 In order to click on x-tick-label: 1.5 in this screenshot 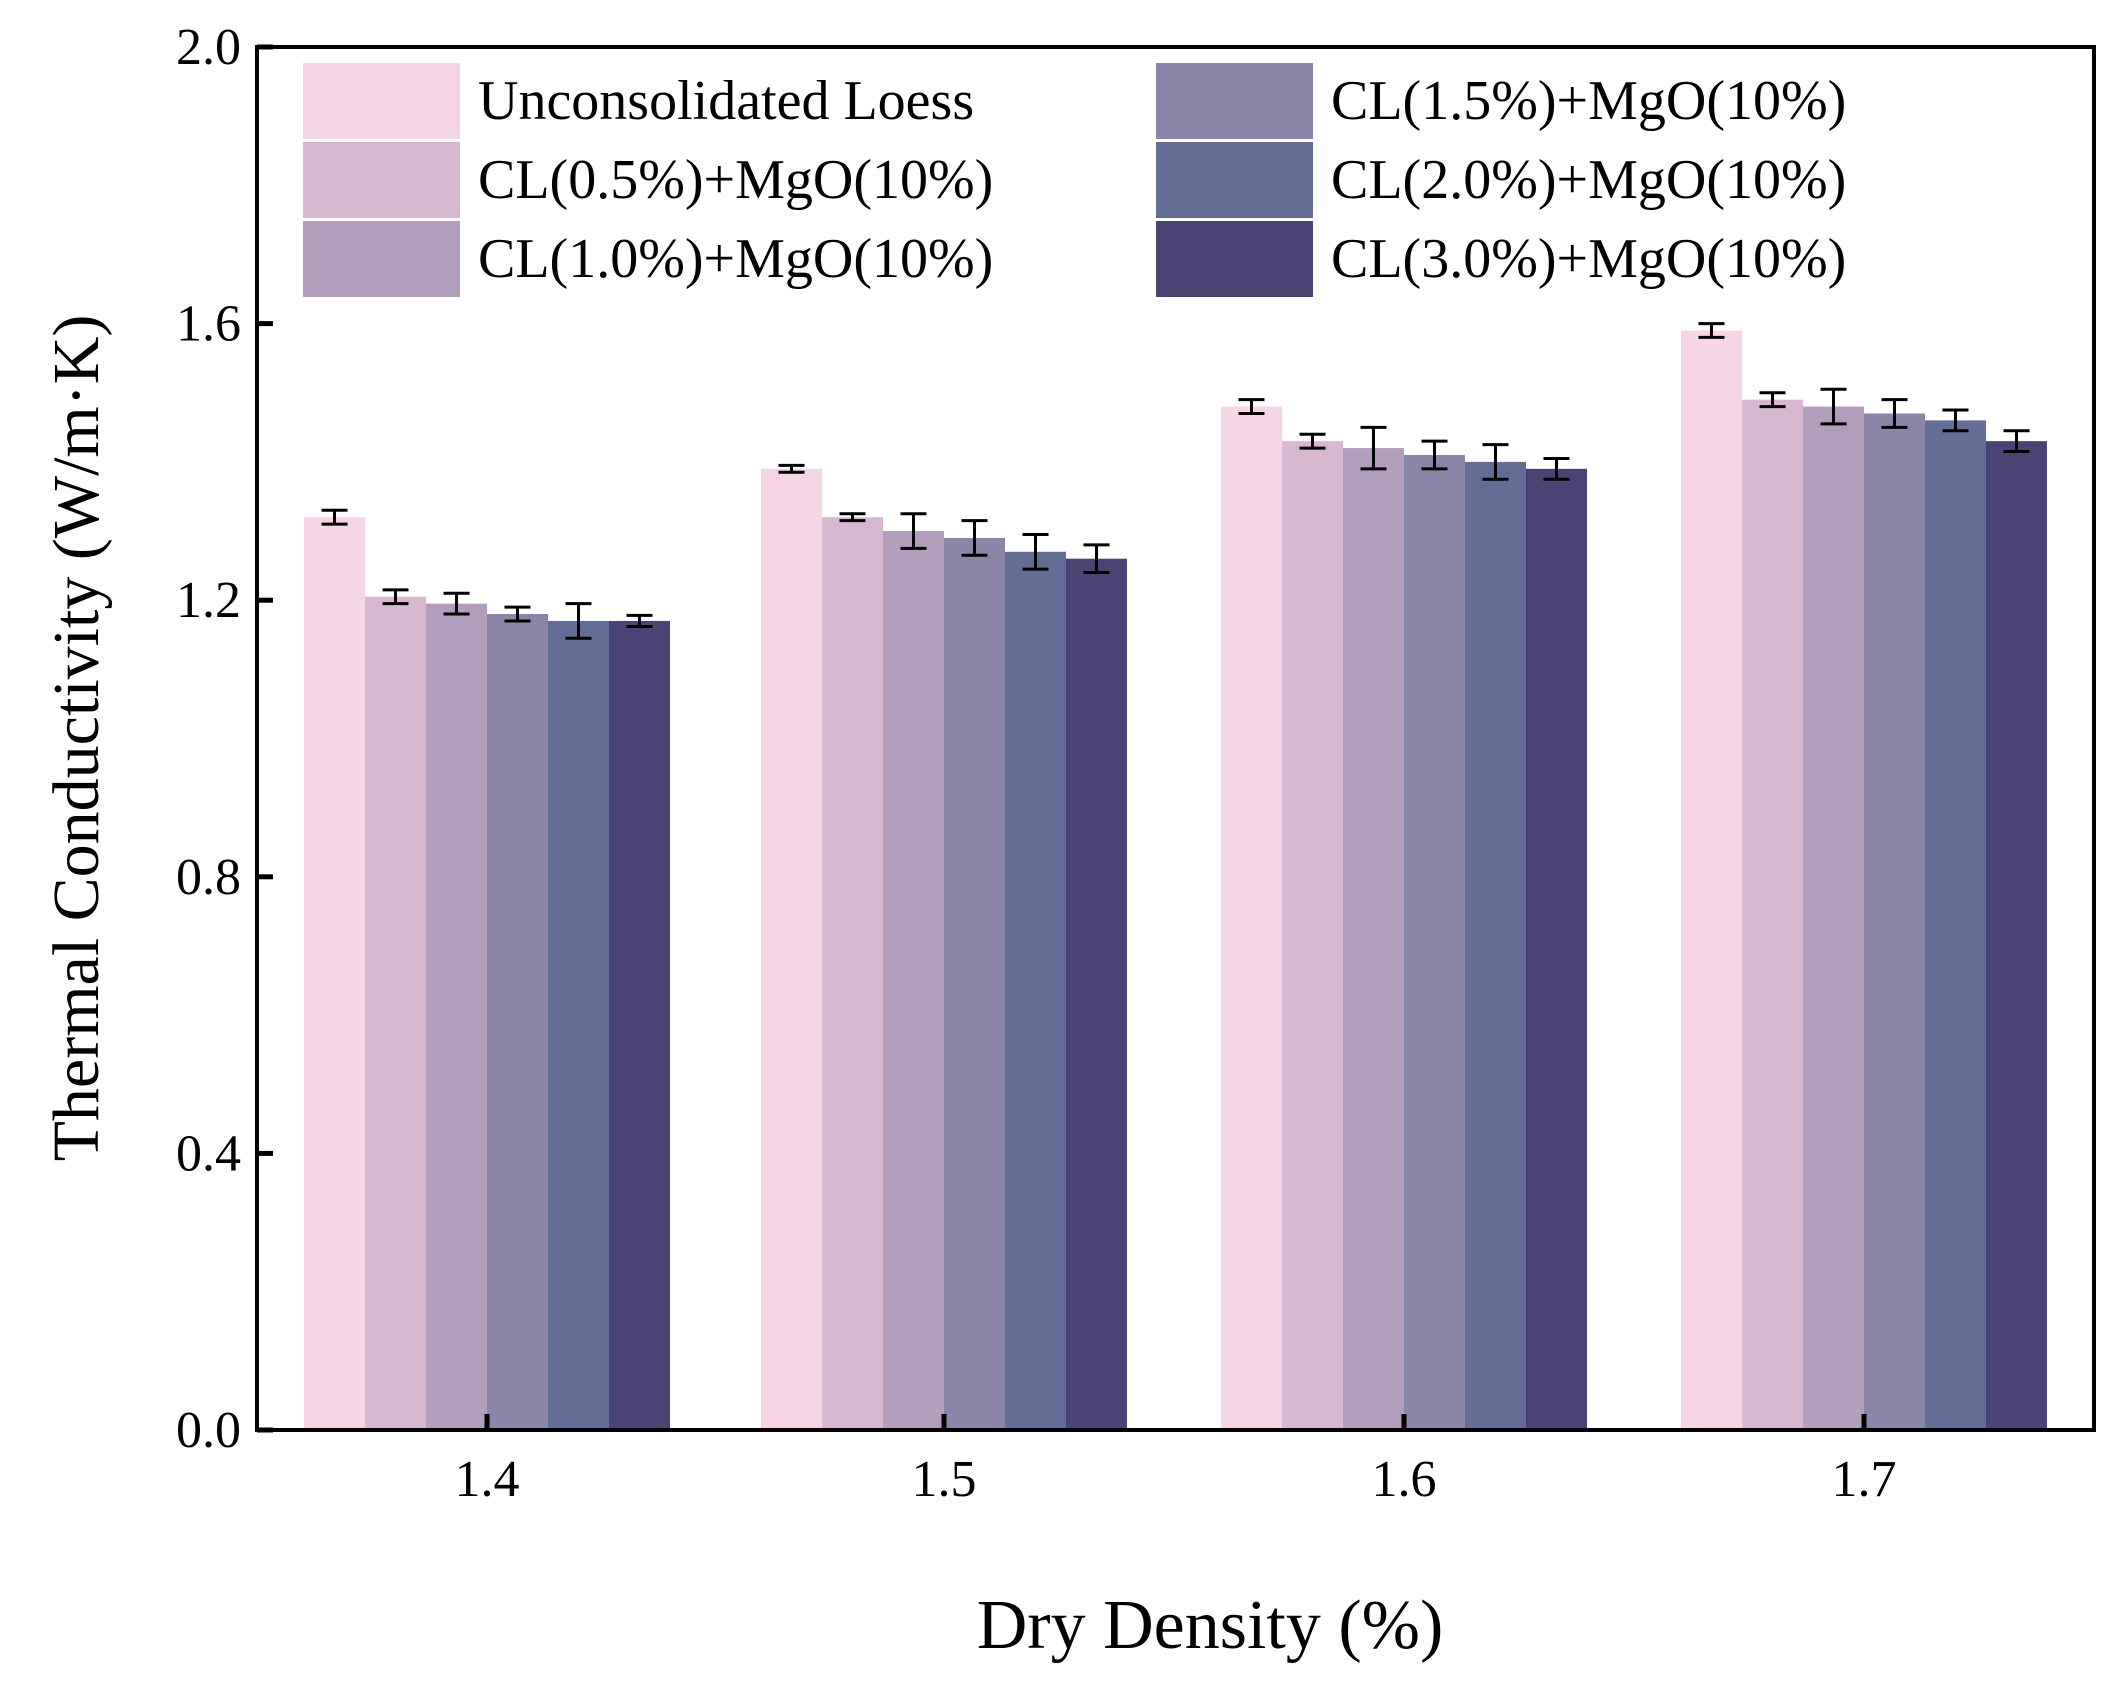, I will do `click(944, 1479)`.